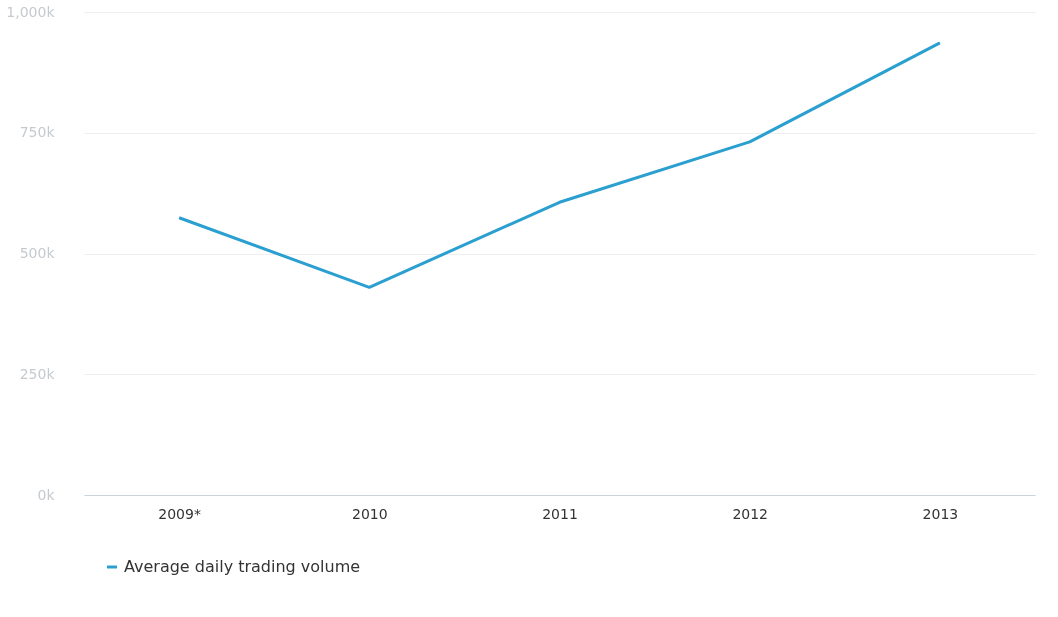 This screenshot has width=1058, height=617. Describe the element at coordinates (37, 132) in the screenshot. I see `y-tick-label: 750k` at that location.